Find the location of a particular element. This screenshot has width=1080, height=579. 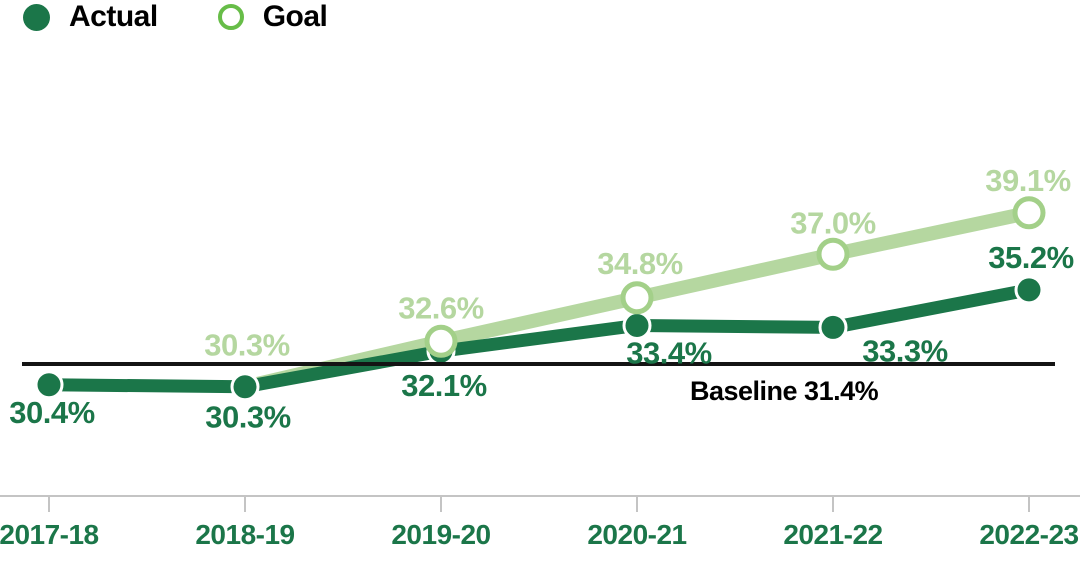

actual-point-label: 35.2% is located at coordinates (1030, 257).